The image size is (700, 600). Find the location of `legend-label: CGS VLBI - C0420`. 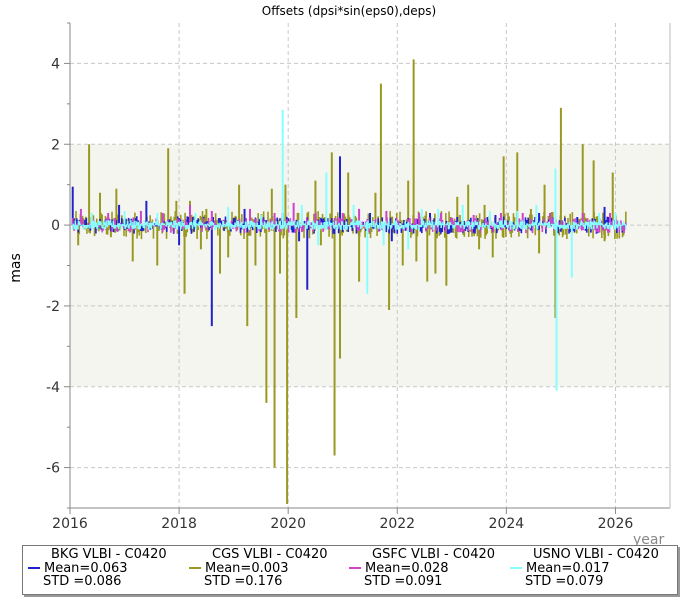

legend-label: CGS VLBI - C0420 is located at coordinates (270, 554).